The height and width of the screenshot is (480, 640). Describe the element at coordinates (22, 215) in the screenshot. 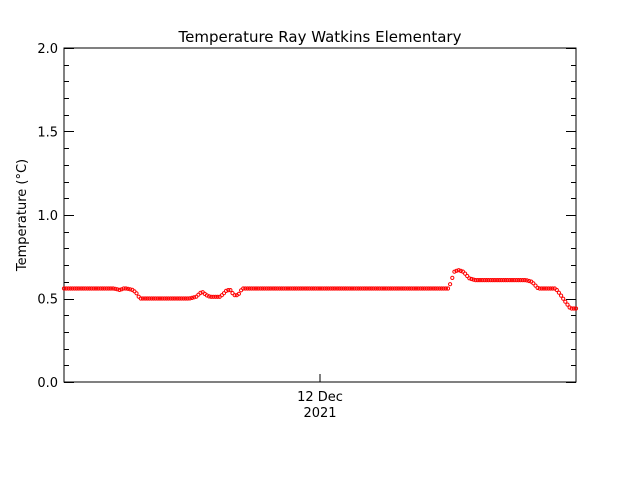

I see `y-axis-label: Temperature (°C)` at that location.